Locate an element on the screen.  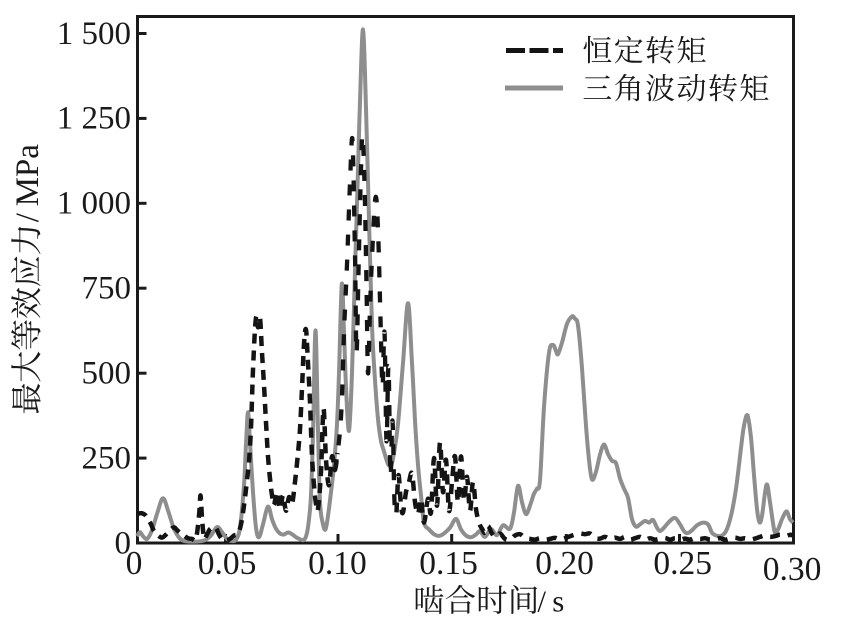
svg-text: 1 500 is located at coordinates (94, 34).